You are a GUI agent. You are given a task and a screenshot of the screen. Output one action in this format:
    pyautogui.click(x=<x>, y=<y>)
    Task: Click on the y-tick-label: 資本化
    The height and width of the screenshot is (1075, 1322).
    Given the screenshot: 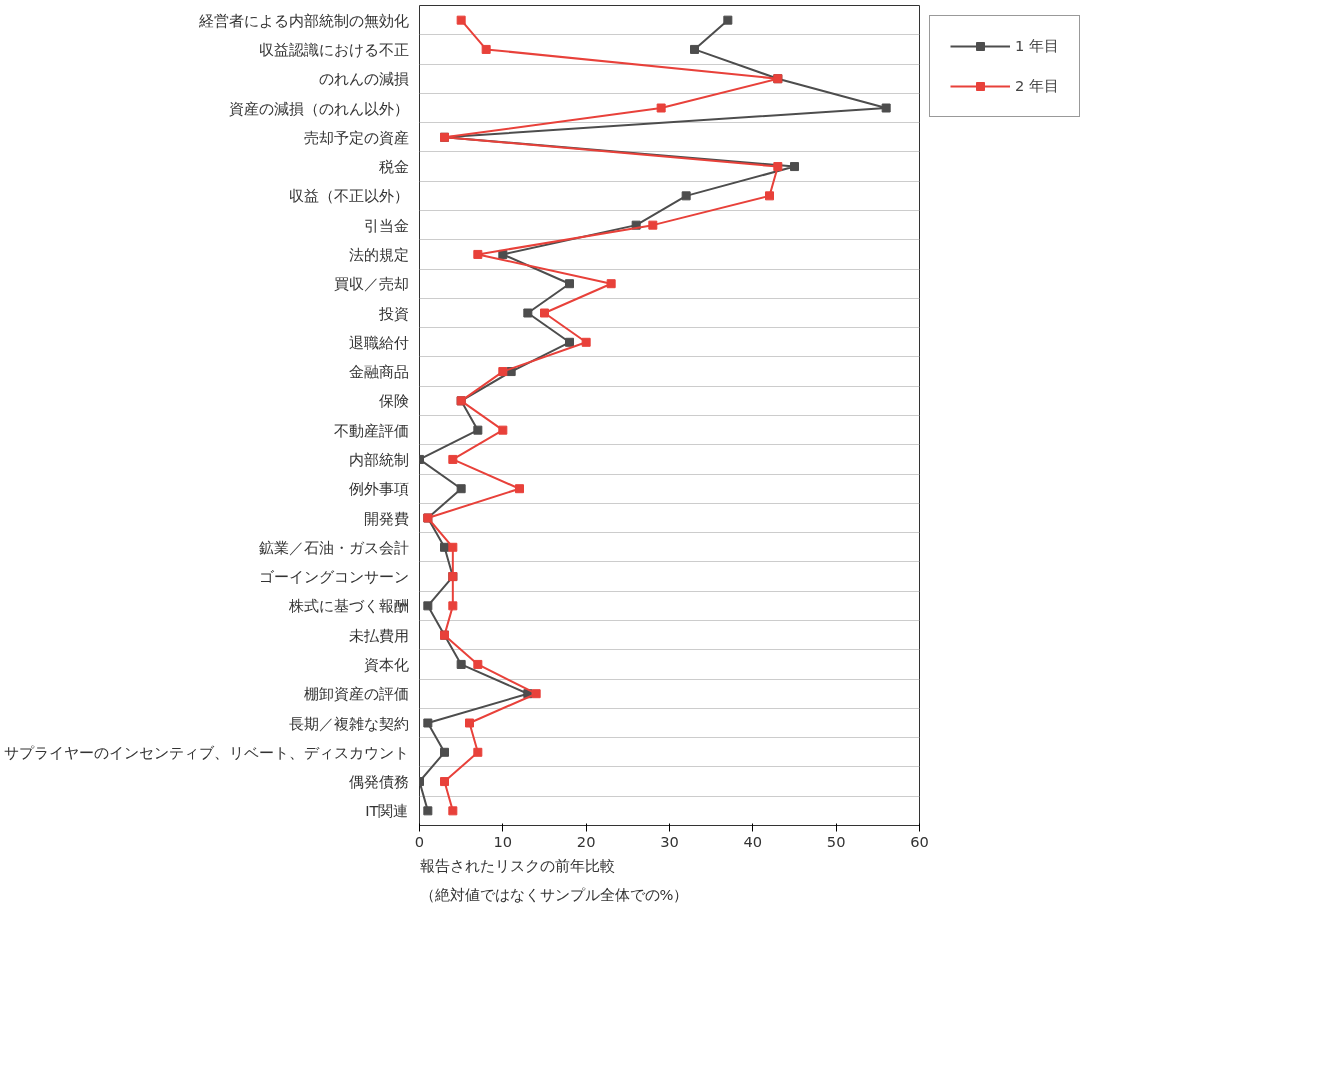 What is the action you would take?
    pyautogui.click(x=386, y=664)
    